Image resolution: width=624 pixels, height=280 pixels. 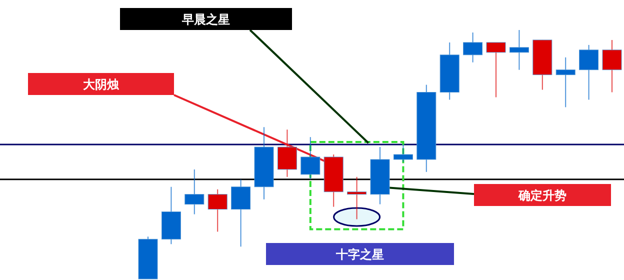 What do you see at coordinates (205, 19) in the screenshot?
I see `text: 早晨之星` at bounding box center [205, 19].